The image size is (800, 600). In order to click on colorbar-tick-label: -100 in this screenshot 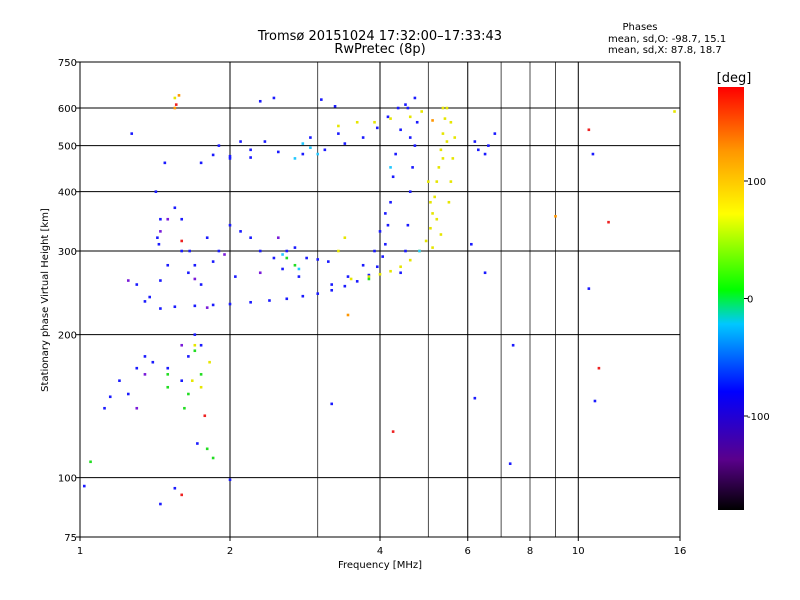, I will do `click(758, 417)`.